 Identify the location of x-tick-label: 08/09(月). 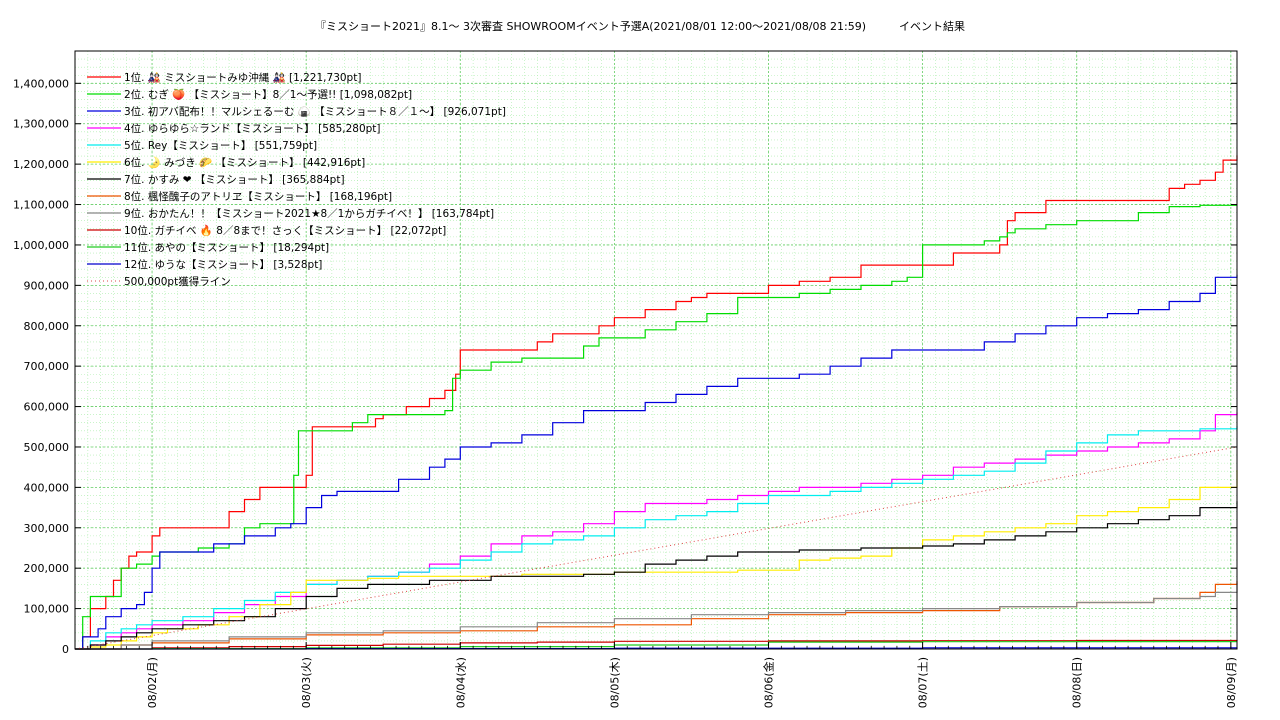
(1231, 682).